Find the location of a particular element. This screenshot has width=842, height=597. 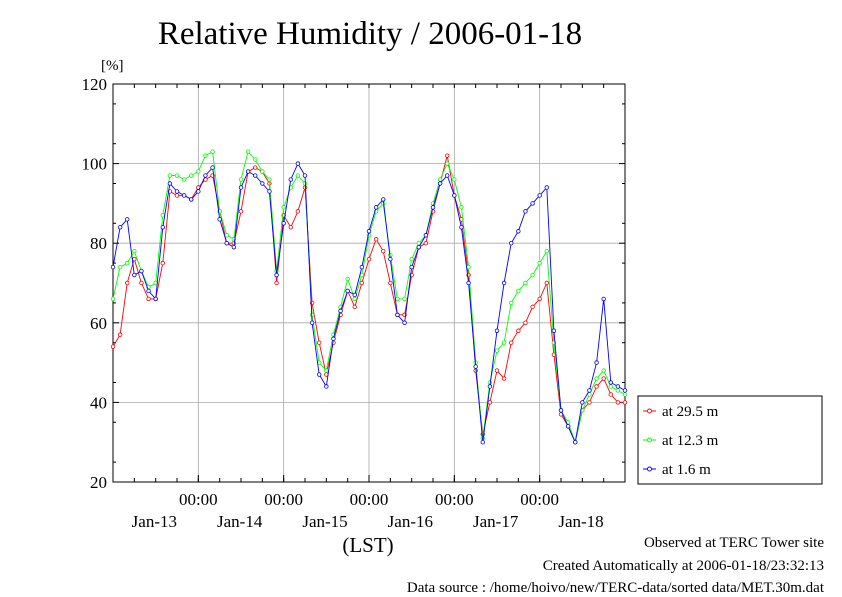

y-tick-label: 60 is located at coordinates (98, 323).